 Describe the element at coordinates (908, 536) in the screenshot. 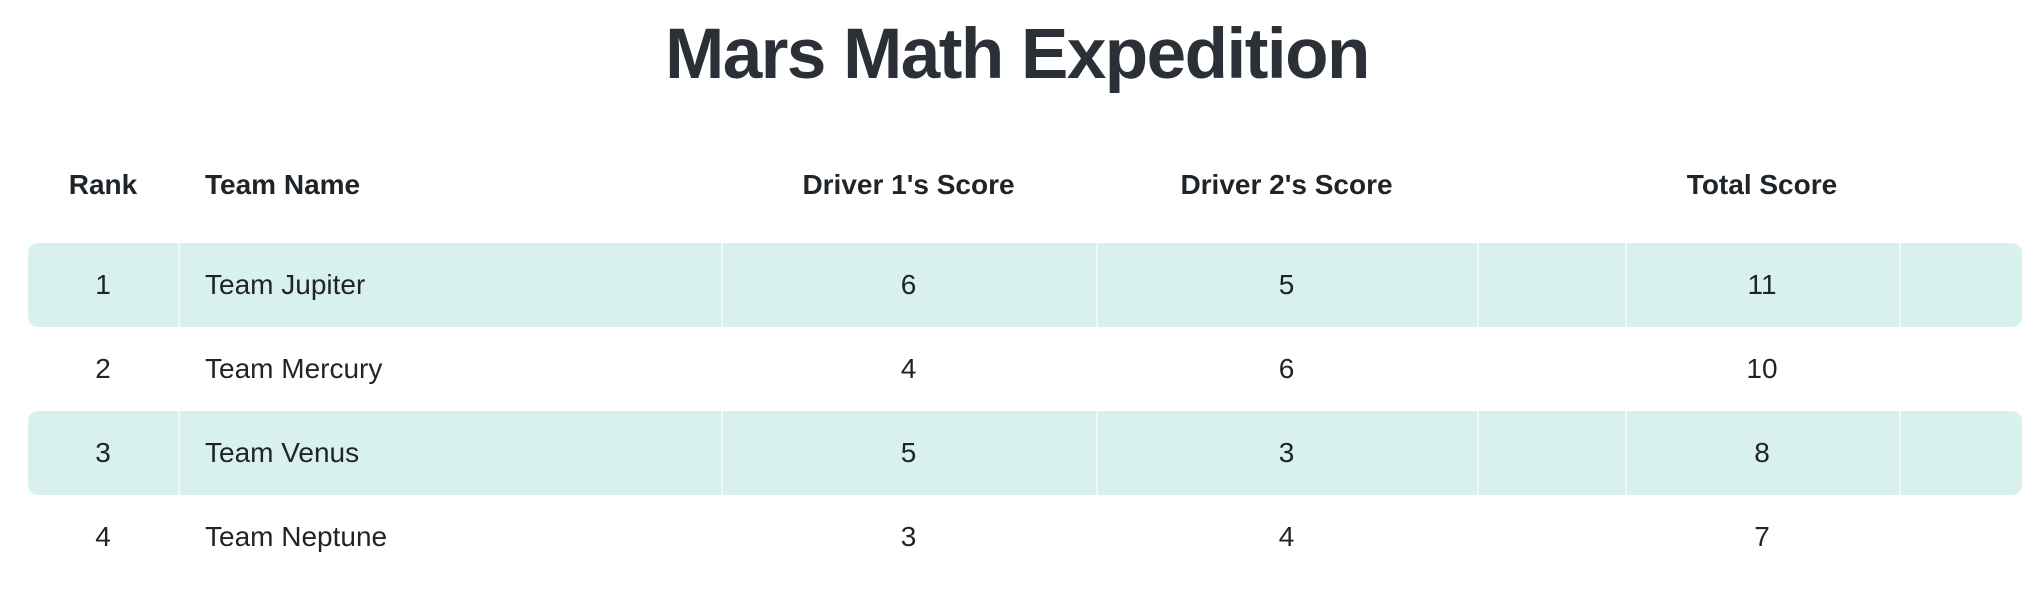

I see `driver1-score-cell: 3` at that location.